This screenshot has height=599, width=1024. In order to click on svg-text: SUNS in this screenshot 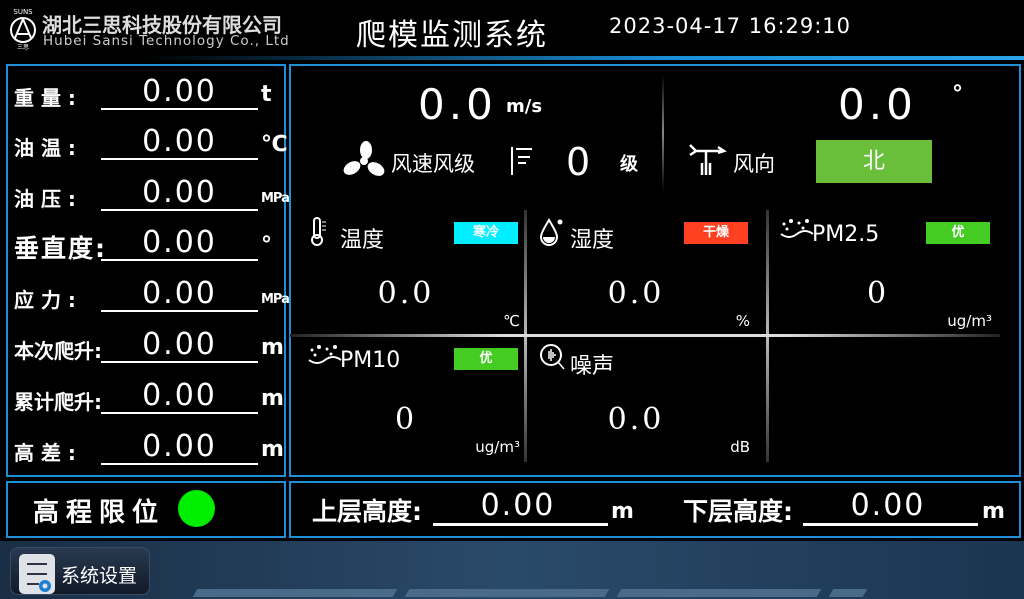, I will do `click(23, 12)`.